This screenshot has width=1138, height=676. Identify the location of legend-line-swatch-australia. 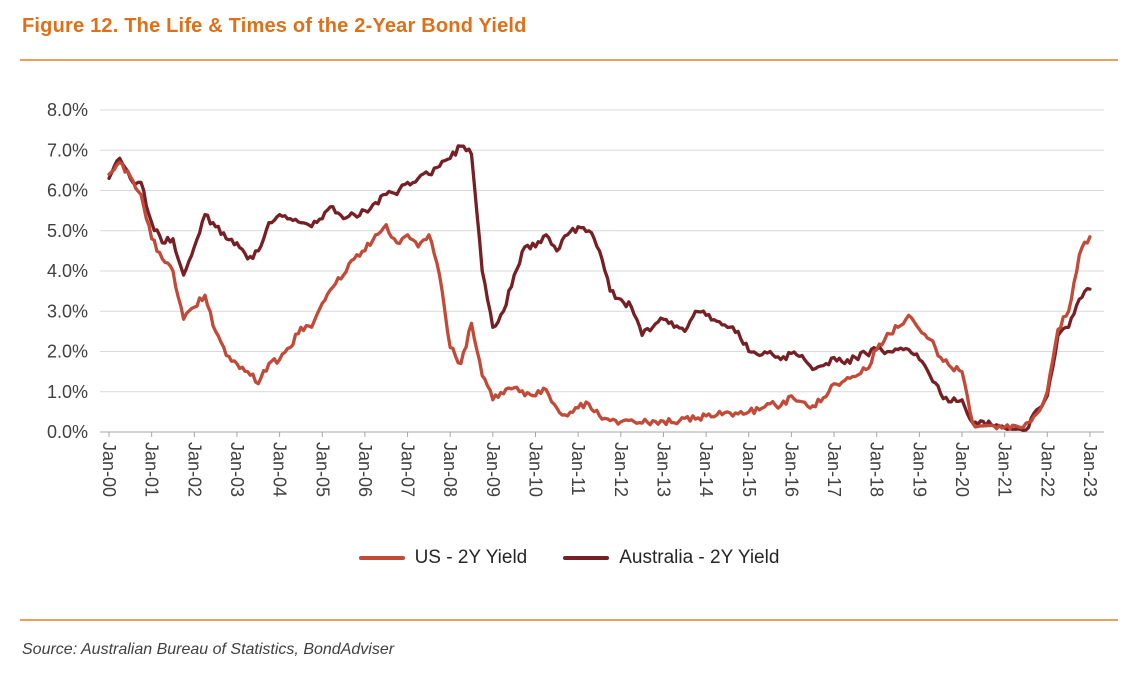
(586, 558).